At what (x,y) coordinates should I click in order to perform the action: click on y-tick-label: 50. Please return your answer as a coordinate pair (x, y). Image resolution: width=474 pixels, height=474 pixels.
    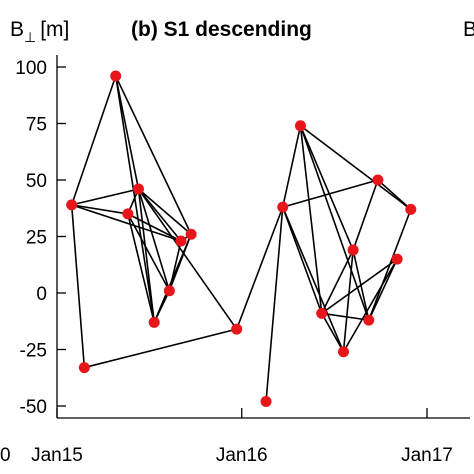
    Looking at the image, I should click on (36, 181).